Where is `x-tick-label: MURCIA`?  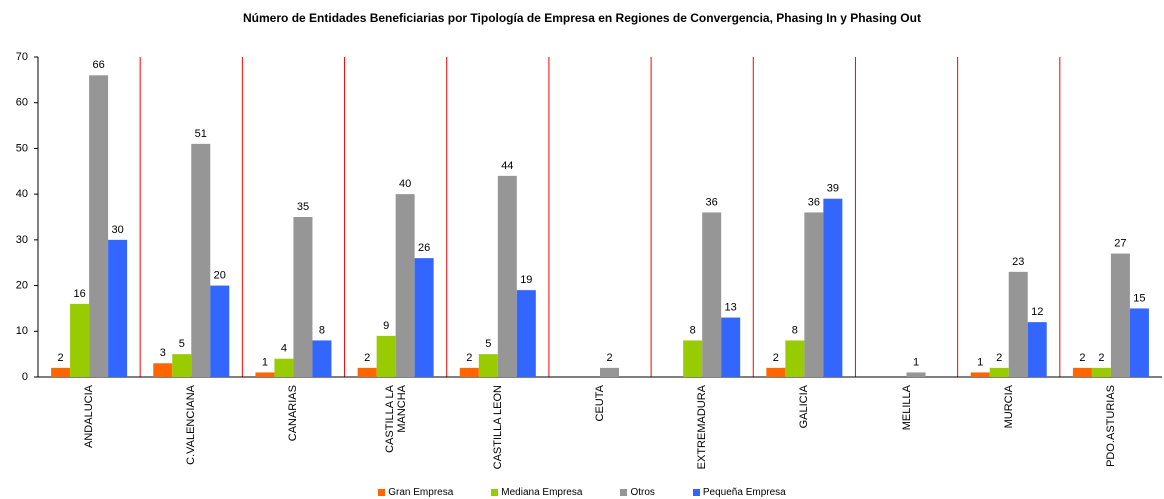
x-tick-label: MURCIA is located at coordinates (1008, 407).